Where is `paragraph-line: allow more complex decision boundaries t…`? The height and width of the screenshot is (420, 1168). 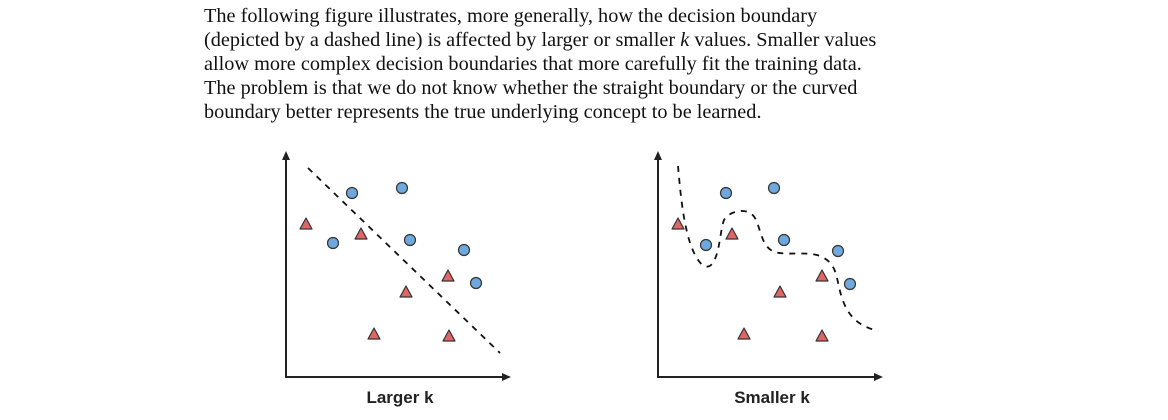
paragraph-line: allow more complex decision boundaries t… is located at coordinates (533, 64).